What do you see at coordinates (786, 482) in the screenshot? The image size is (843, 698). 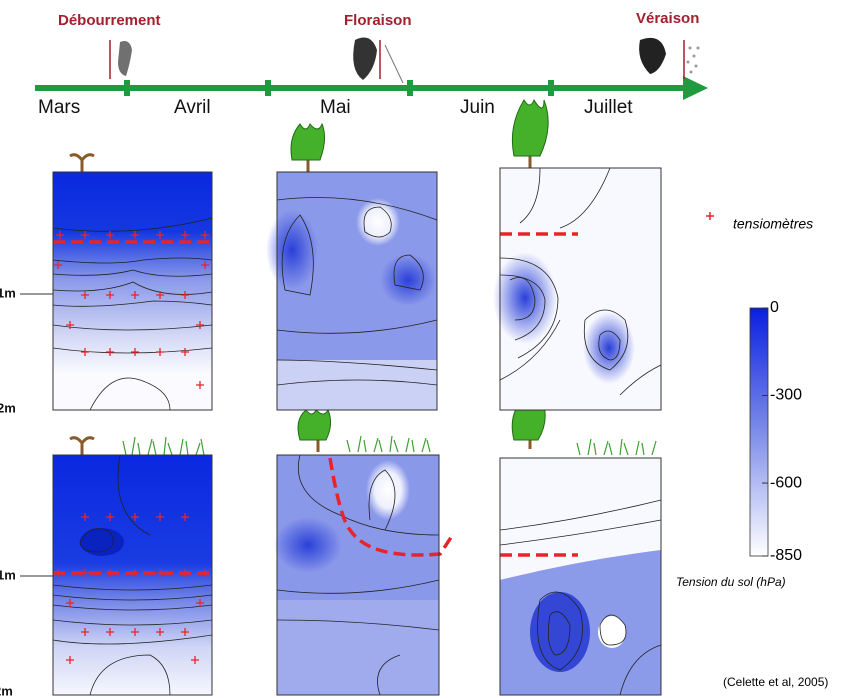 I see `colorbar-tick-label: -600` at bounding box center [786, 482].